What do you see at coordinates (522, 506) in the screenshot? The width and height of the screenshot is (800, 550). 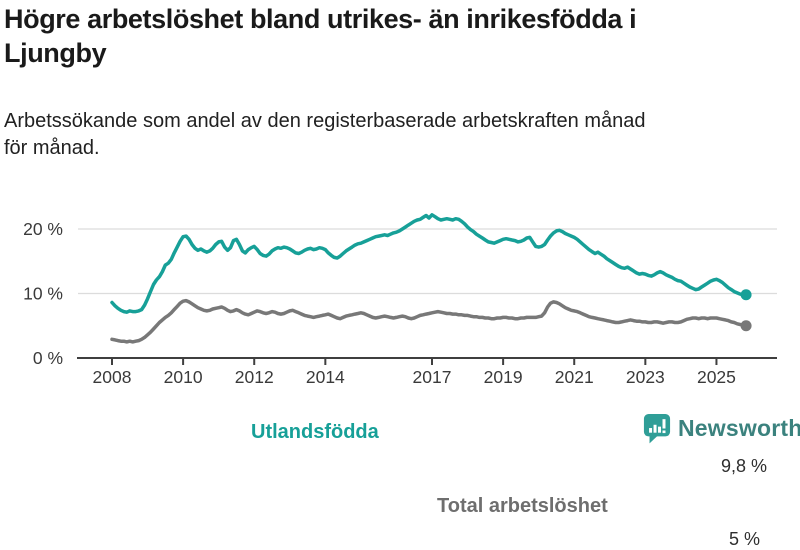 I see `series-label-total-arbetsloshet: Total arbetslöshet` at bounding box center [522, 506].